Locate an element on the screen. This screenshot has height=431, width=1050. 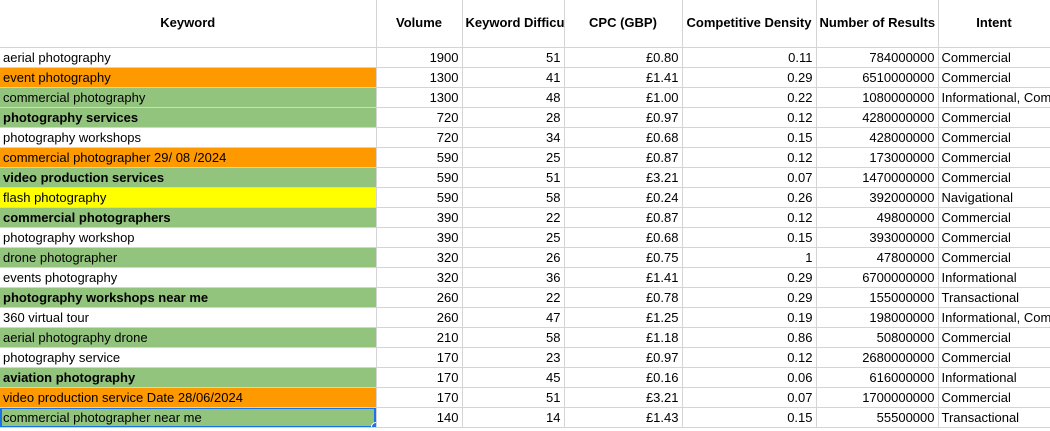
results-cell: 47800000 is located at coordinates (877, 257).